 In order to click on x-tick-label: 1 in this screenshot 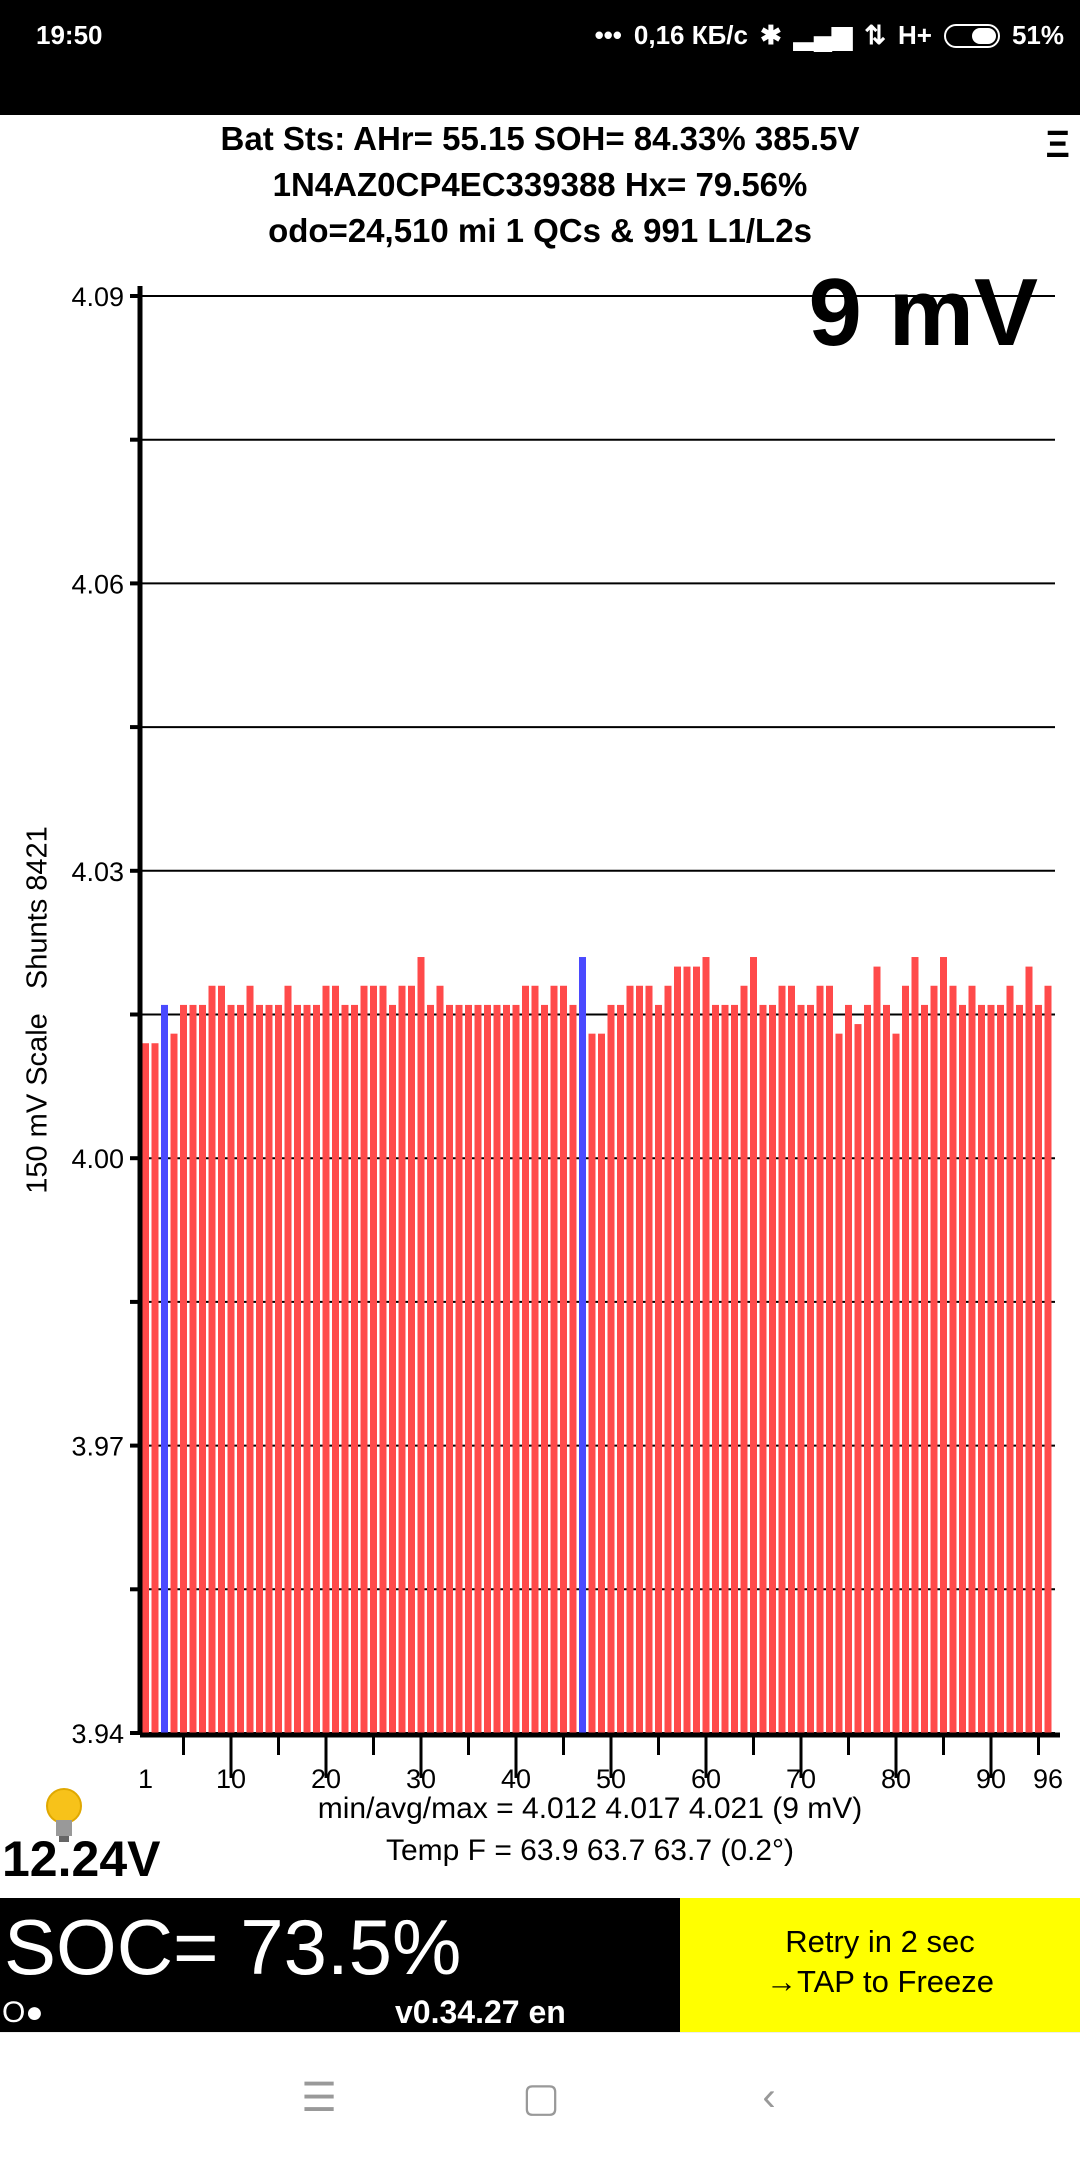, I will do `click(145, 1779)`.